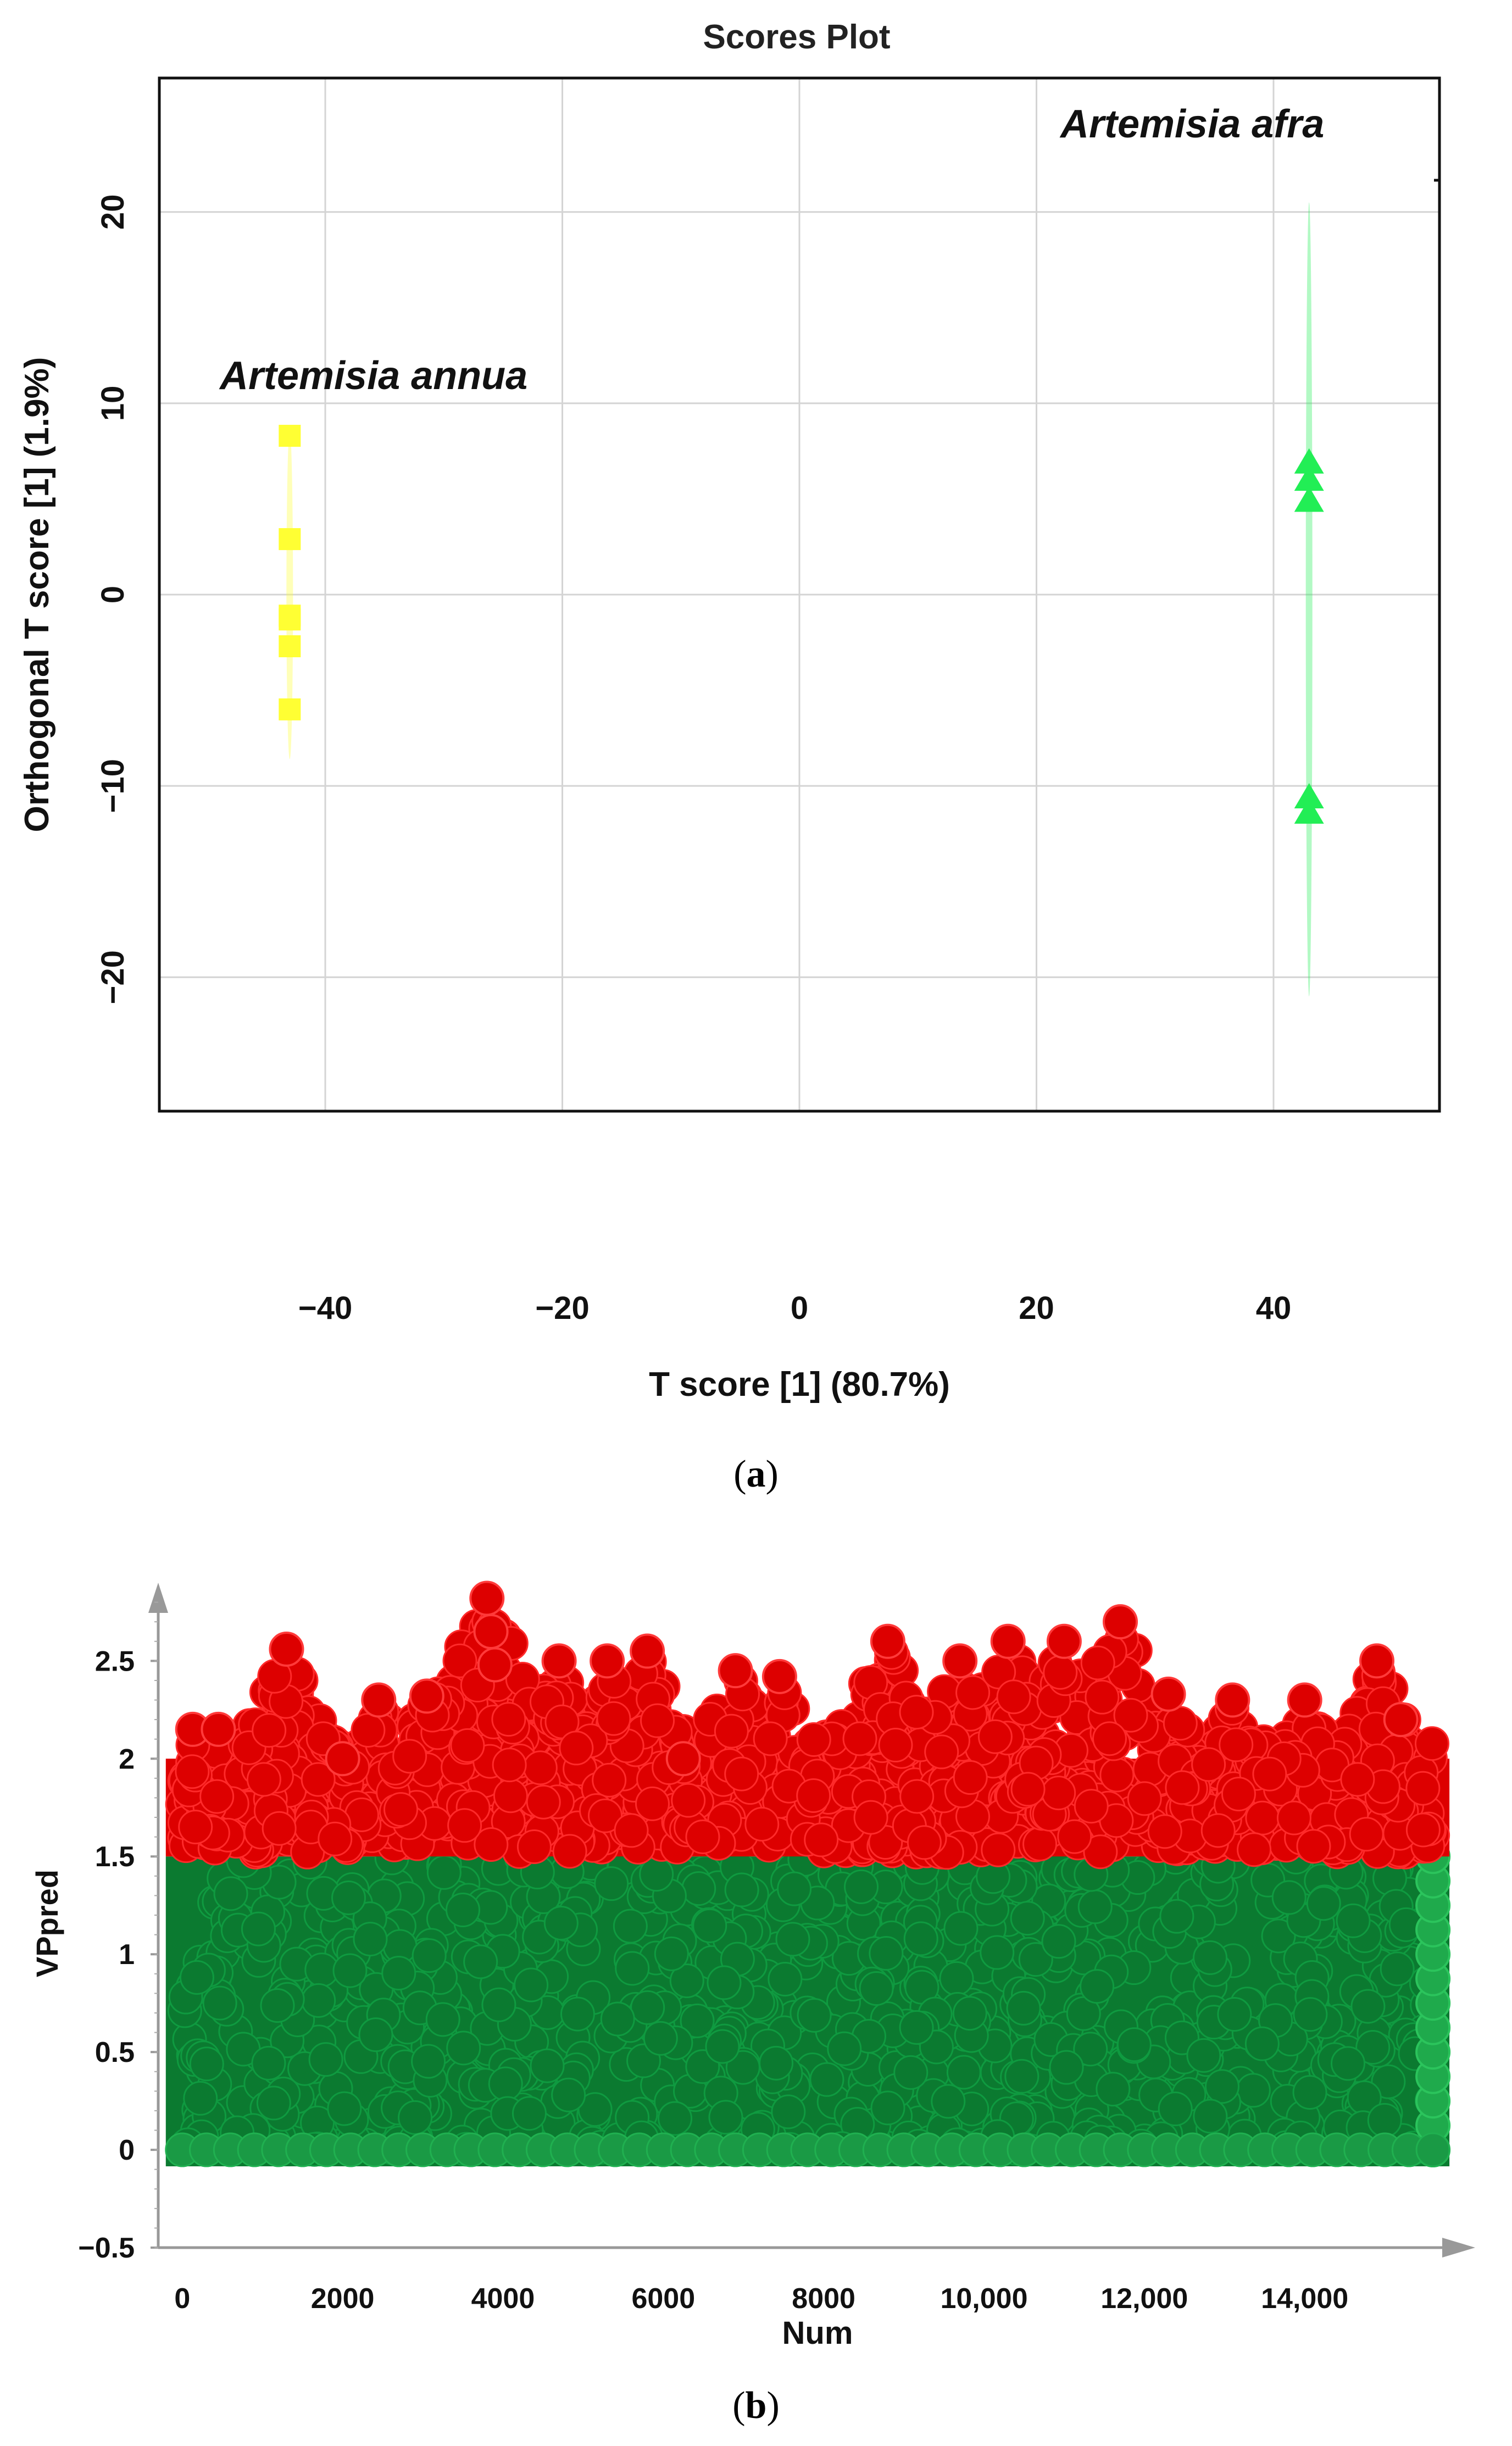 The width and height of the screenshot is (1512, 2446). Describe the element at coordinates (983, 2299) in the screenshot. I see `x-tick-label: 10,000` at that location.